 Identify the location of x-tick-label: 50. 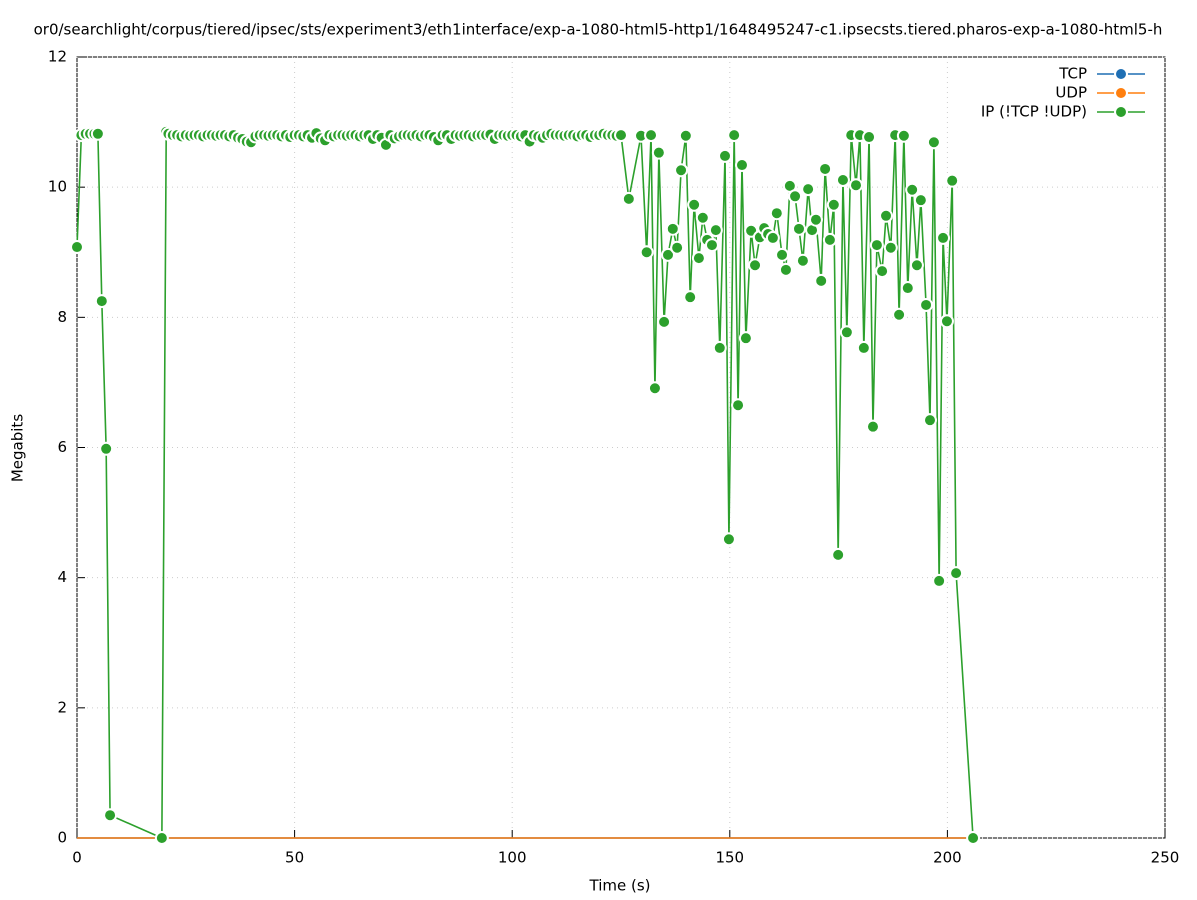
(294, 858).